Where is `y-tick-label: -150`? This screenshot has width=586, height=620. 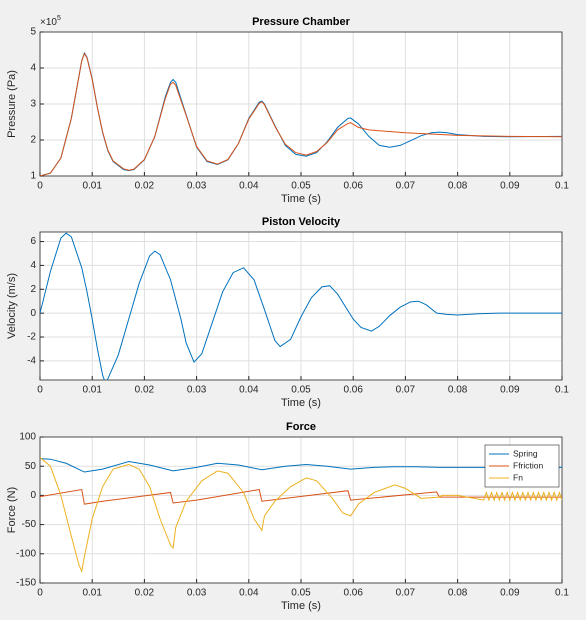 y-tick-label: -150 is located at coordinates (26, 583).